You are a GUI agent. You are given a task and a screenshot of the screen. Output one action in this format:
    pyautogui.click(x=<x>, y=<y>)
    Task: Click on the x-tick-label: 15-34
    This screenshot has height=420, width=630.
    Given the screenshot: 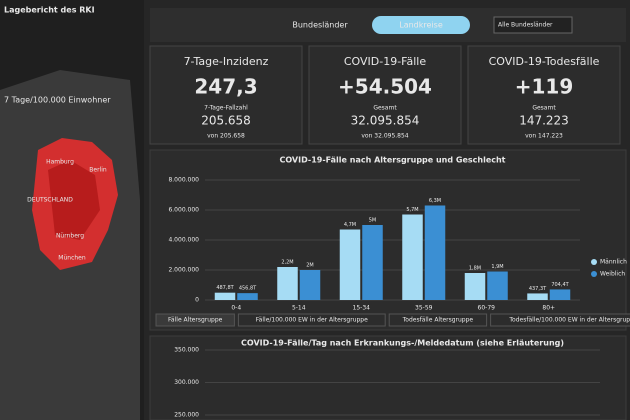 What is the action you would take?
    pyautogui.click(x=362, y=308)
    